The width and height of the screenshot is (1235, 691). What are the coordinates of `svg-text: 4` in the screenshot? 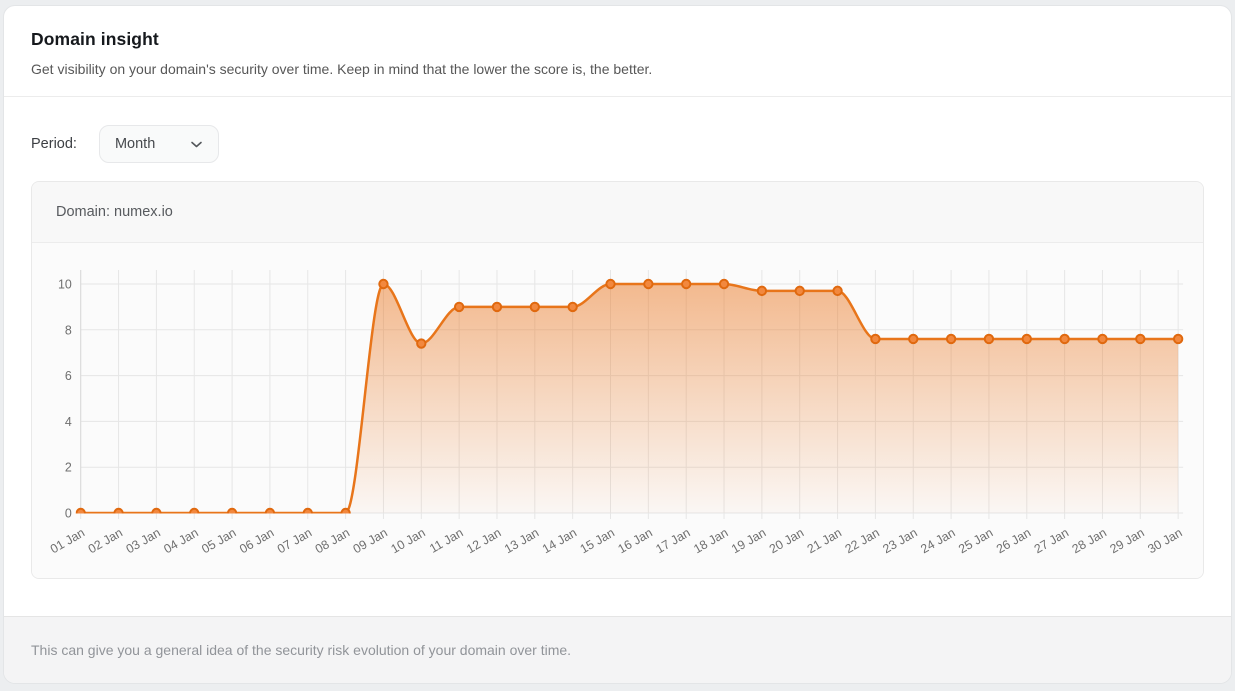 It's located at (68, 422).